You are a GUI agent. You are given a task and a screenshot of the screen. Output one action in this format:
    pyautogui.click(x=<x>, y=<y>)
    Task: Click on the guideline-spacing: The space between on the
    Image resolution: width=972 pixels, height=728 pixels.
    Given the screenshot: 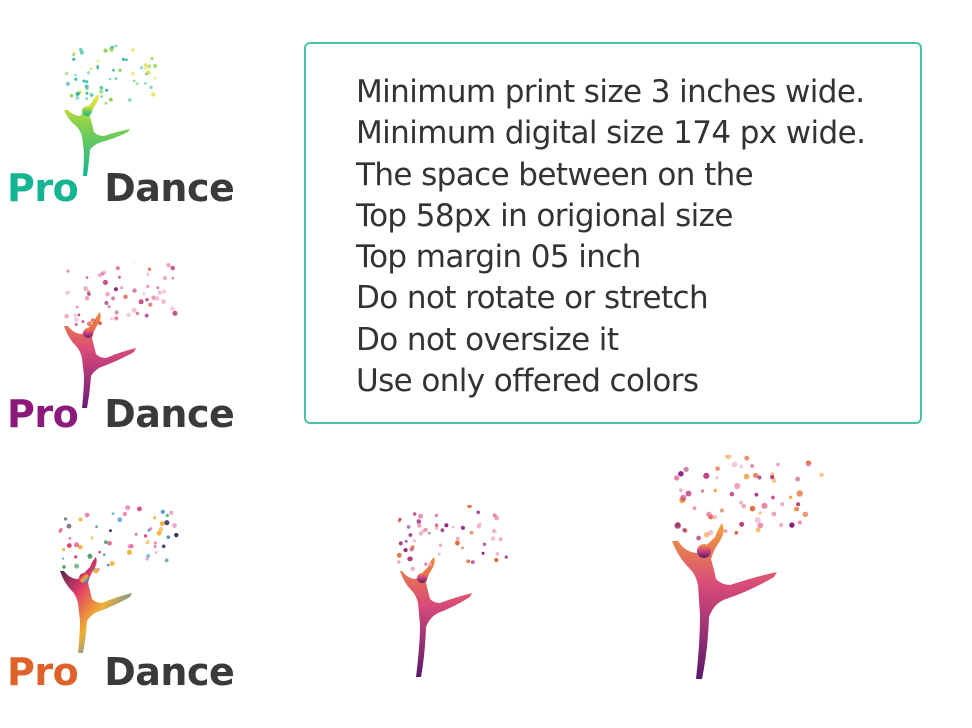 What is the action you would take?
    pyautogui.click(x=555, y=174)
    